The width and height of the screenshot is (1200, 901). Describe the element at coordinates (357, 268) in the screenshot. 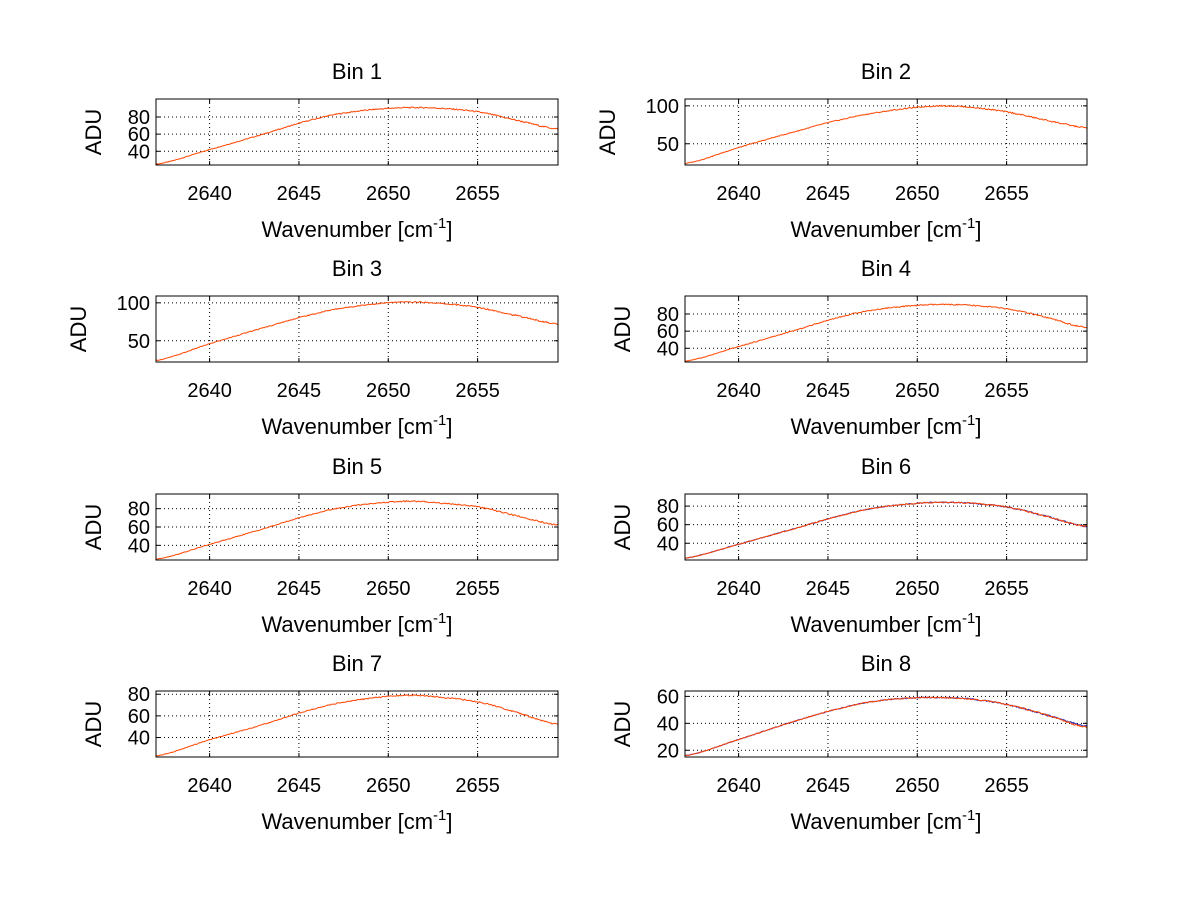

I see `chart-title: Bin 3` at that location.